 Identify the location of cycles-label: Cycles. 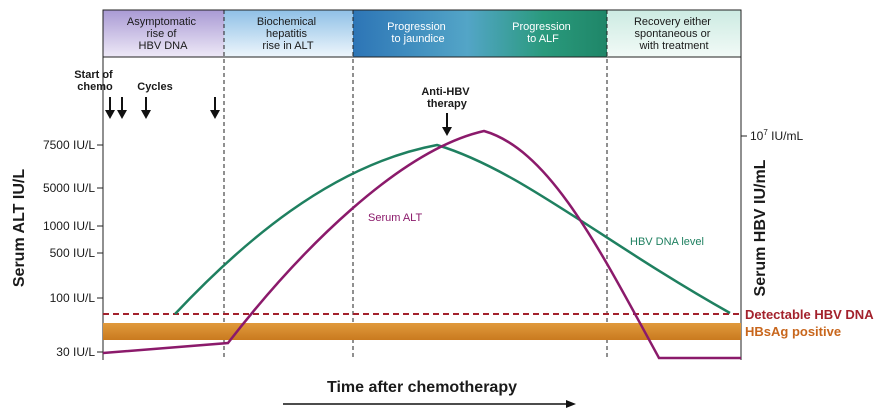
(154, 87).